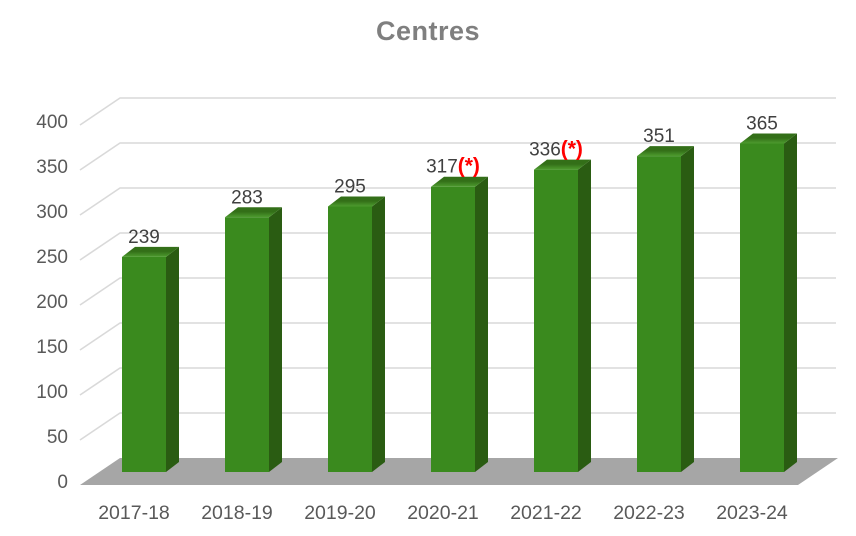 The height and width of the screenshot is (536, 856). I want to click on x-axis-label: 2017-18, so click(134, 513).